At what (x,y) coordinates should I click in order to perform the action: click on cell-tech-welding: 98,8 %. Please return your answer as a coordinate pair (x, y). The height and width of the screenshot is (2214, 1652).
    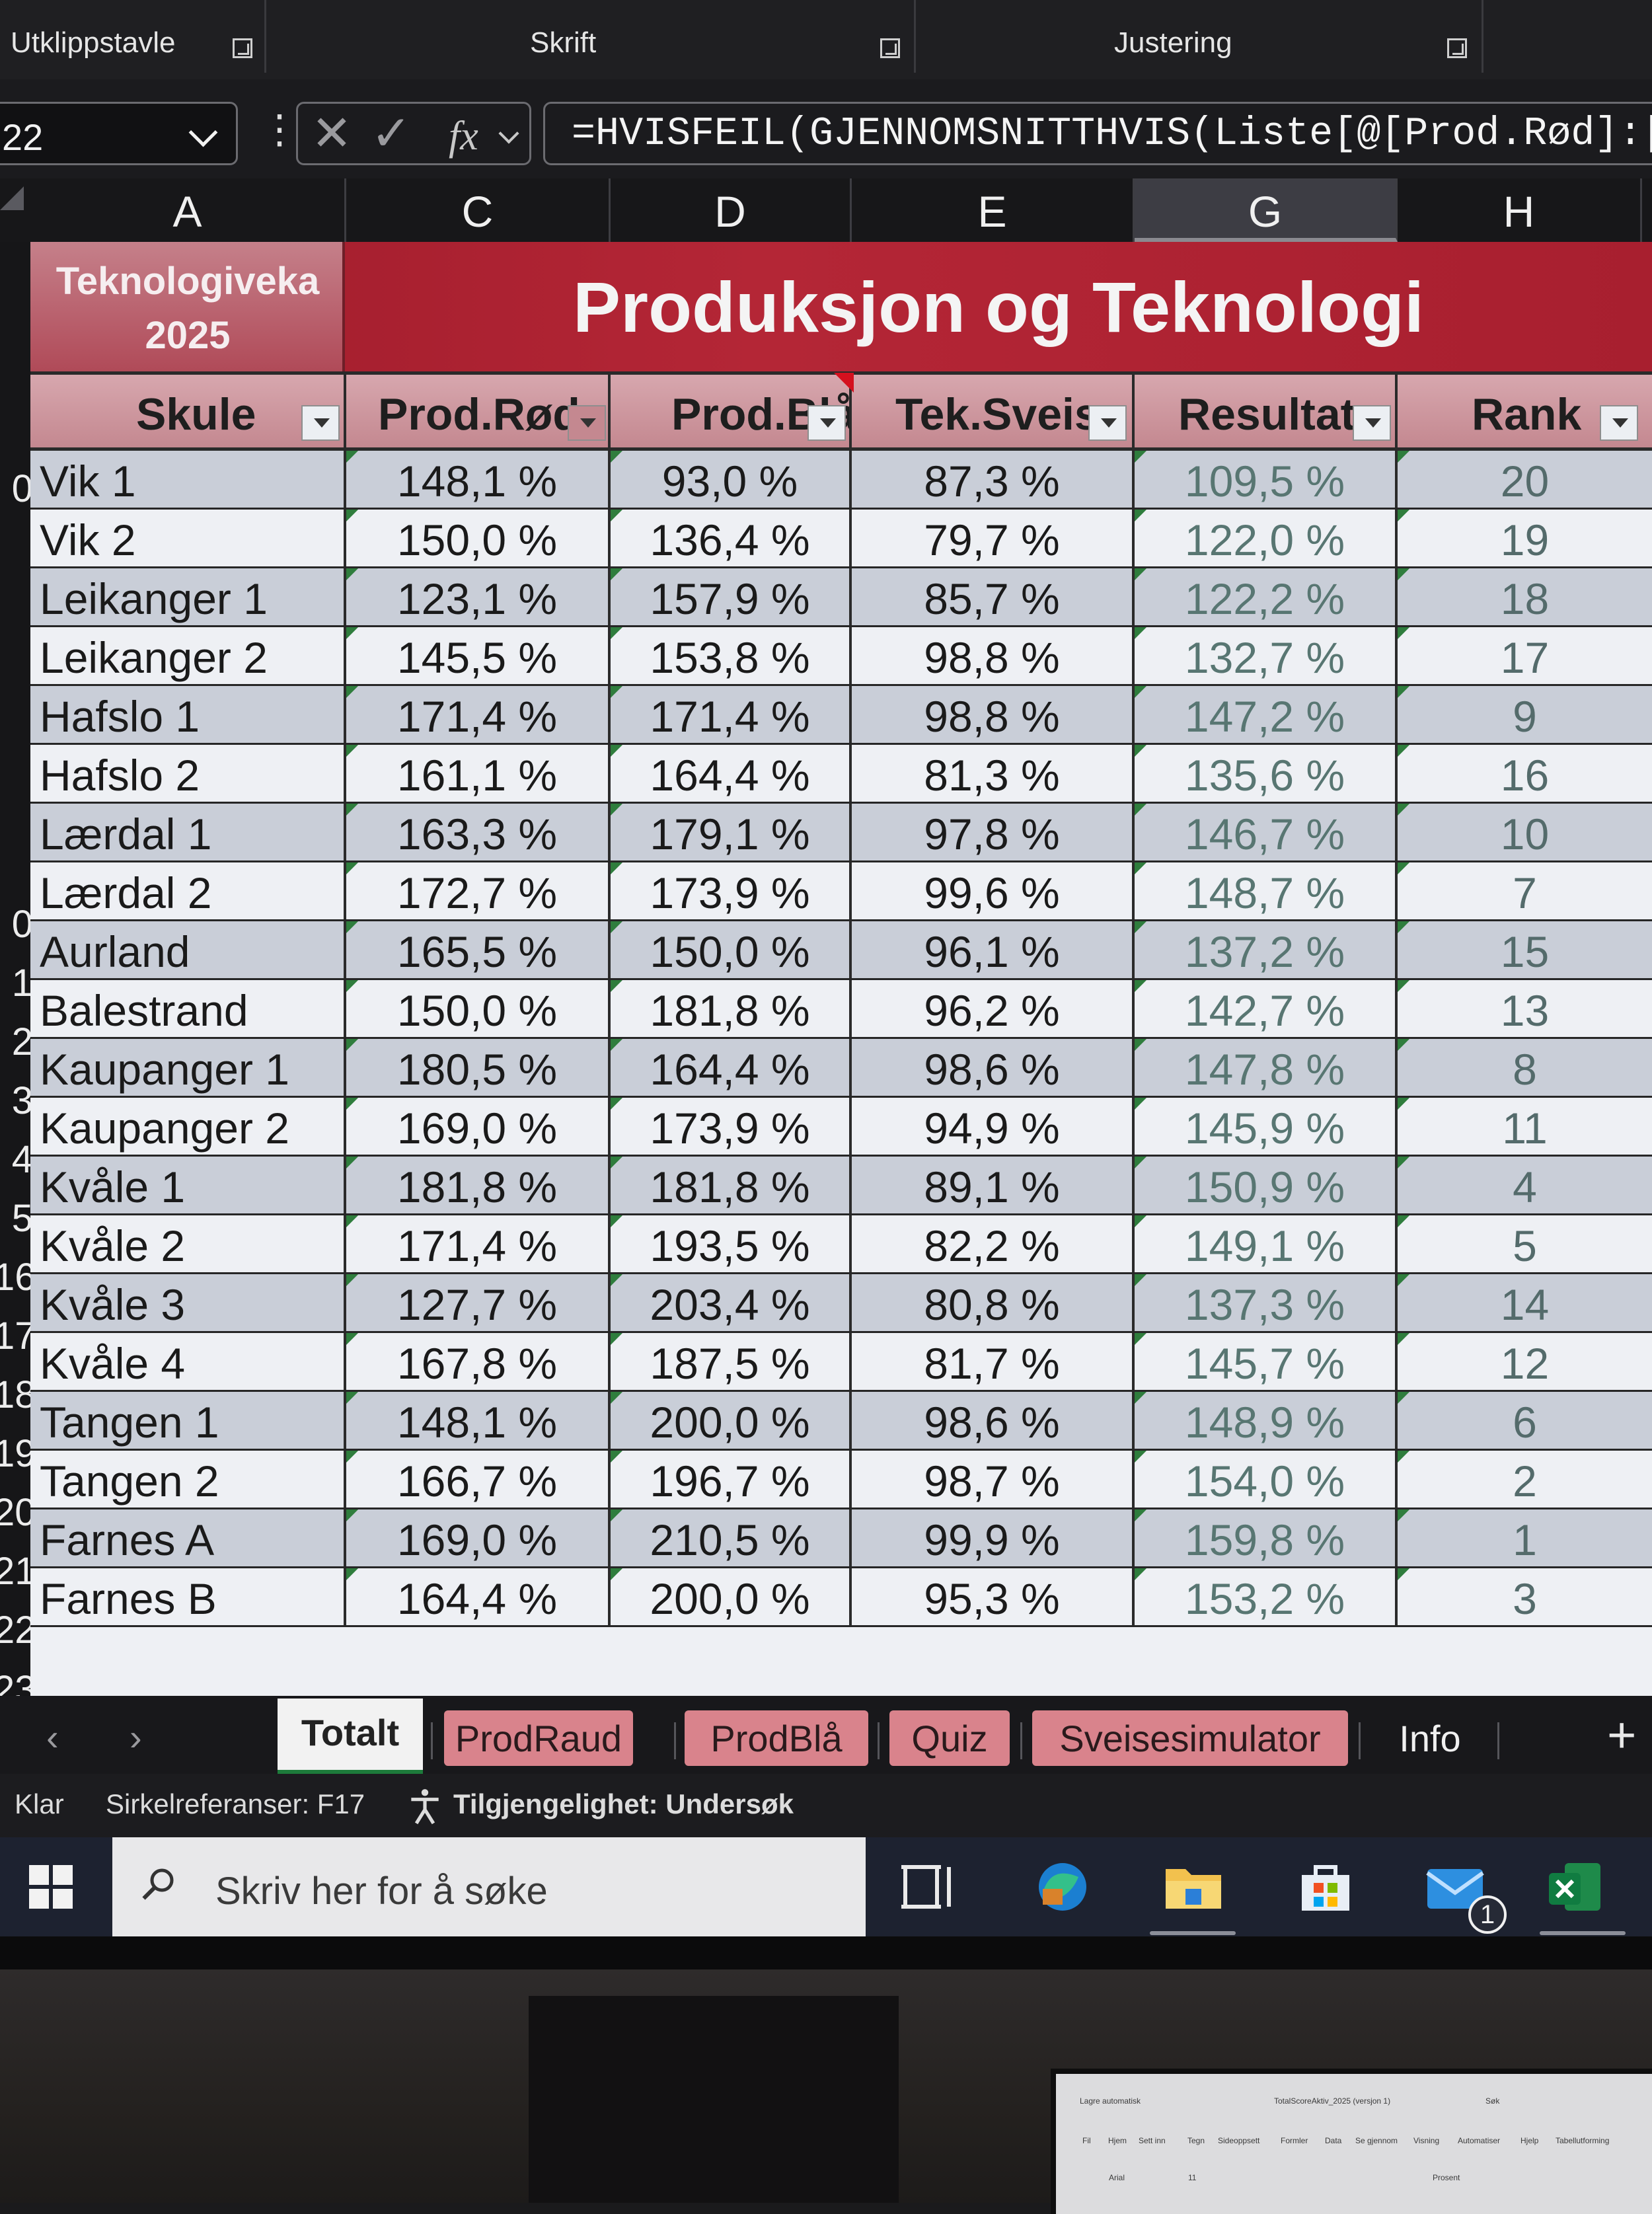
    Looking at the image, I should click on (994, 714).